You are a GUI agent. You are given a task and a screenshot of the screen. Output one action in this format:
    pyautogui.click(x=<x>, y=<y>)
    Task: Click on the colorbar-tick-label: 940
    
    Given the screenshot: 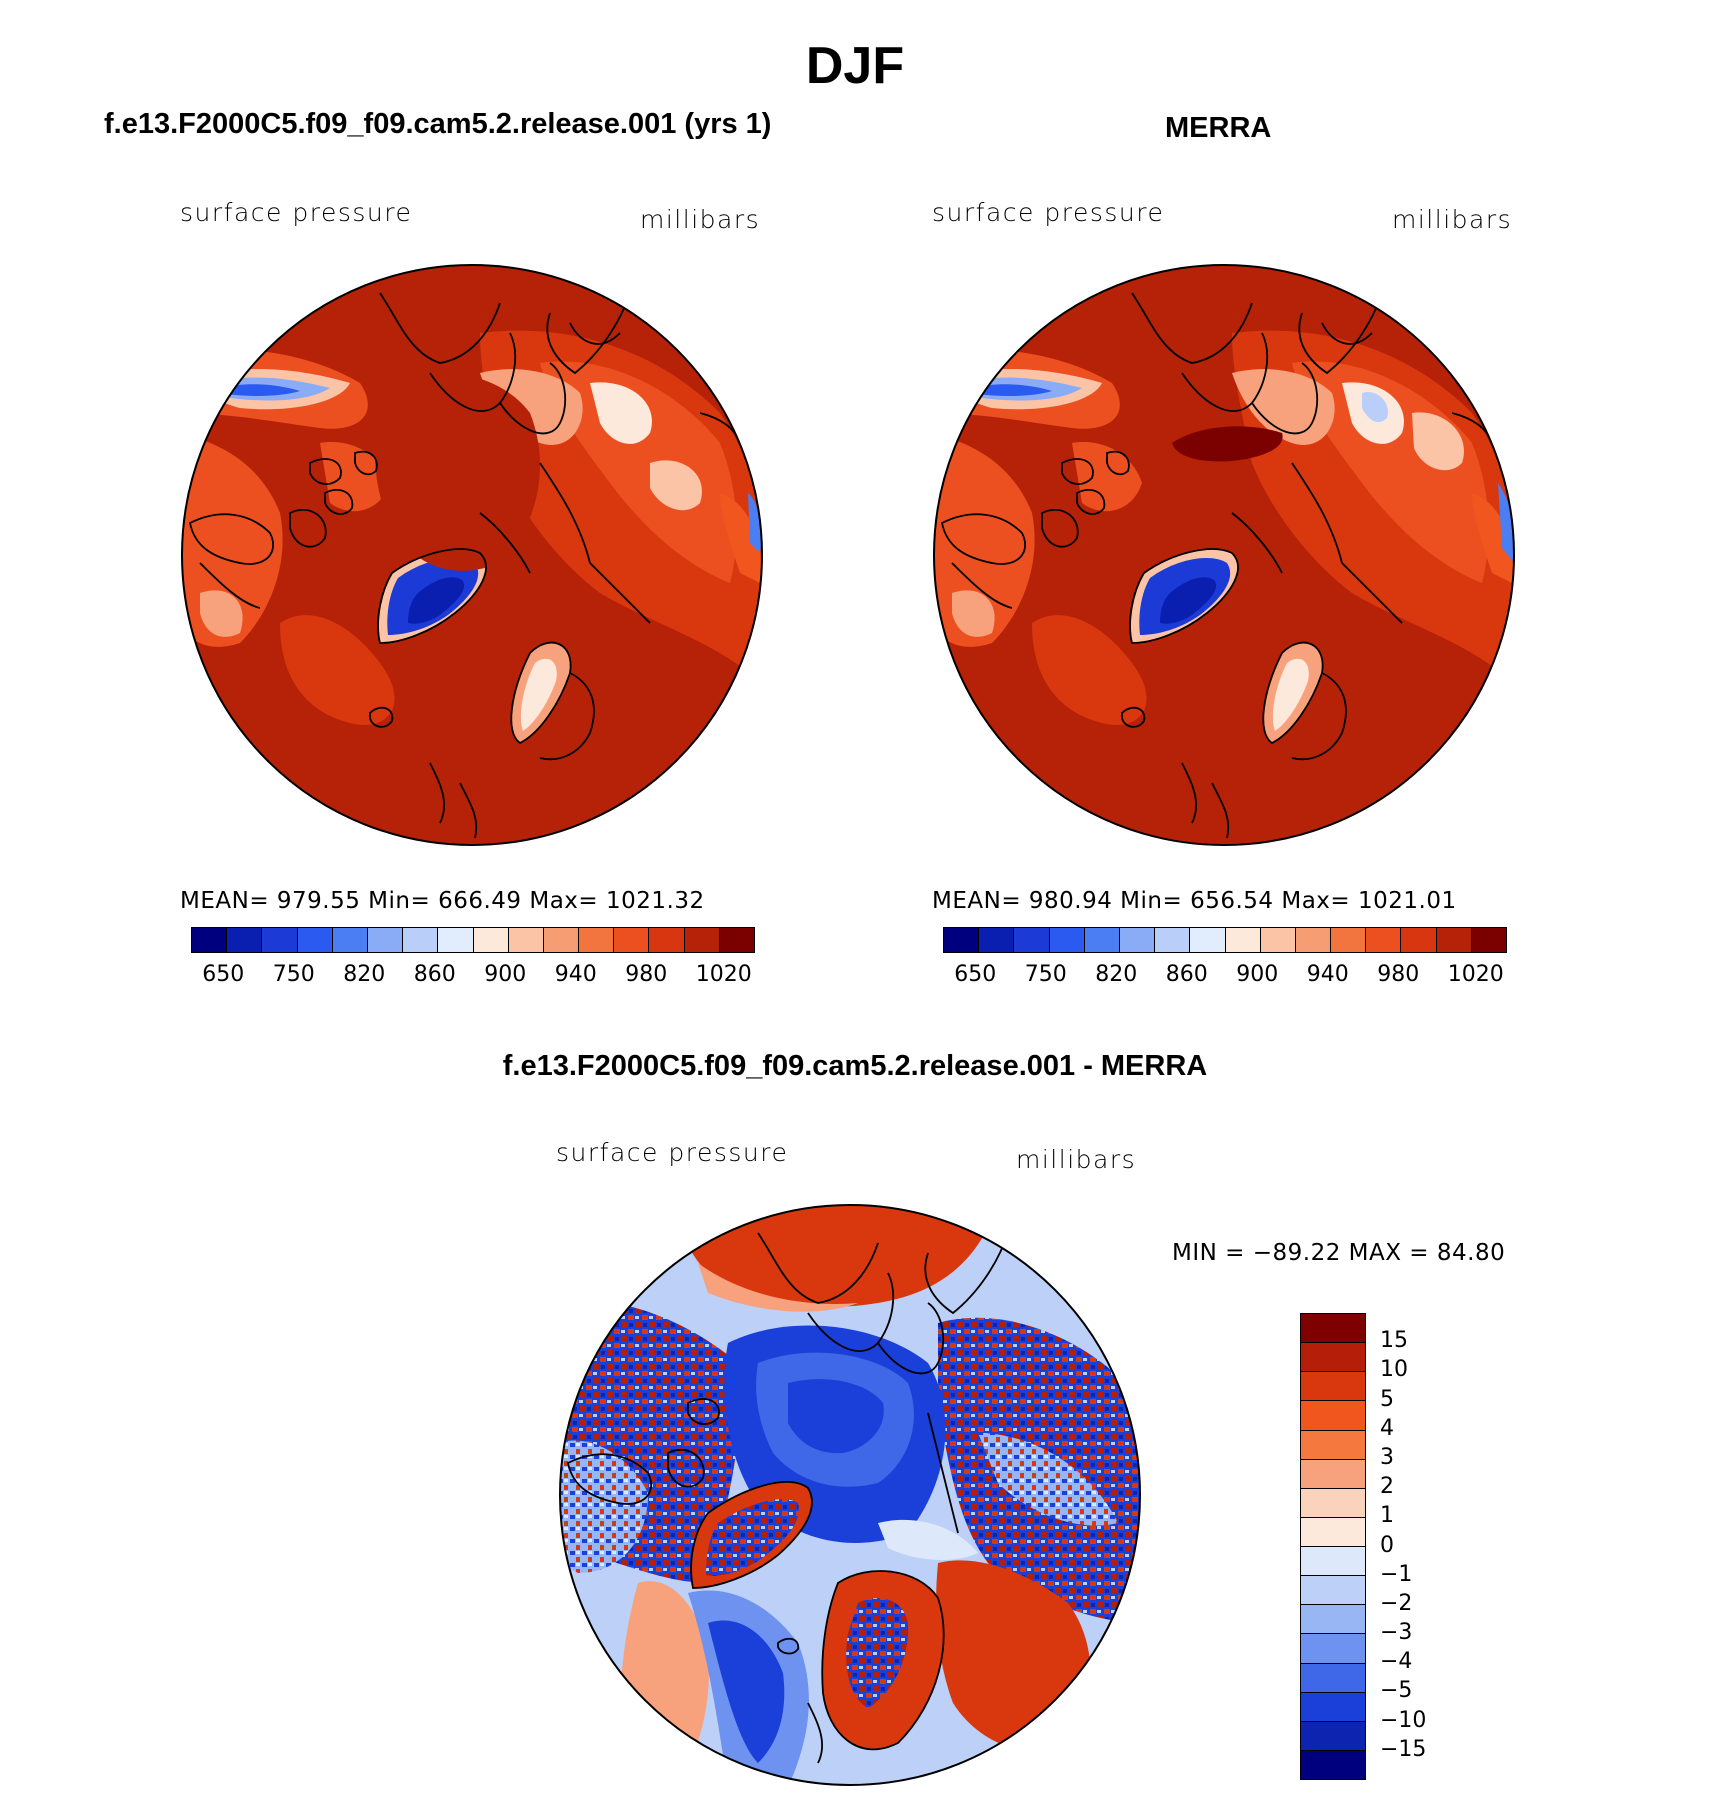 What is the action you would take?
    pyautogui.click(x=575, y=974)
    